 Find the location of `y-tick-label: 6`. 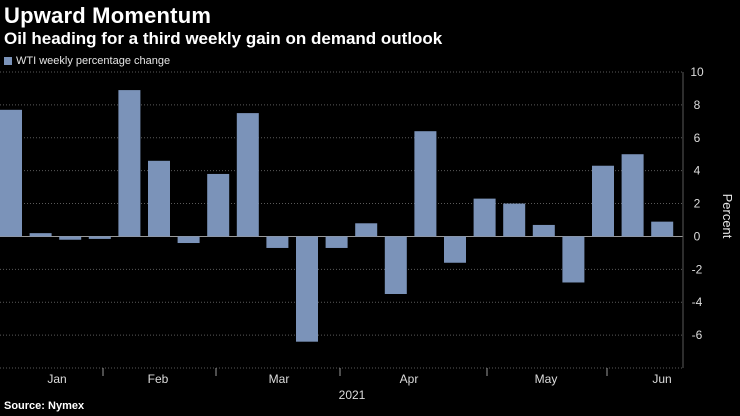

y-tick-label: 6 is located at coordinates (697, 138).